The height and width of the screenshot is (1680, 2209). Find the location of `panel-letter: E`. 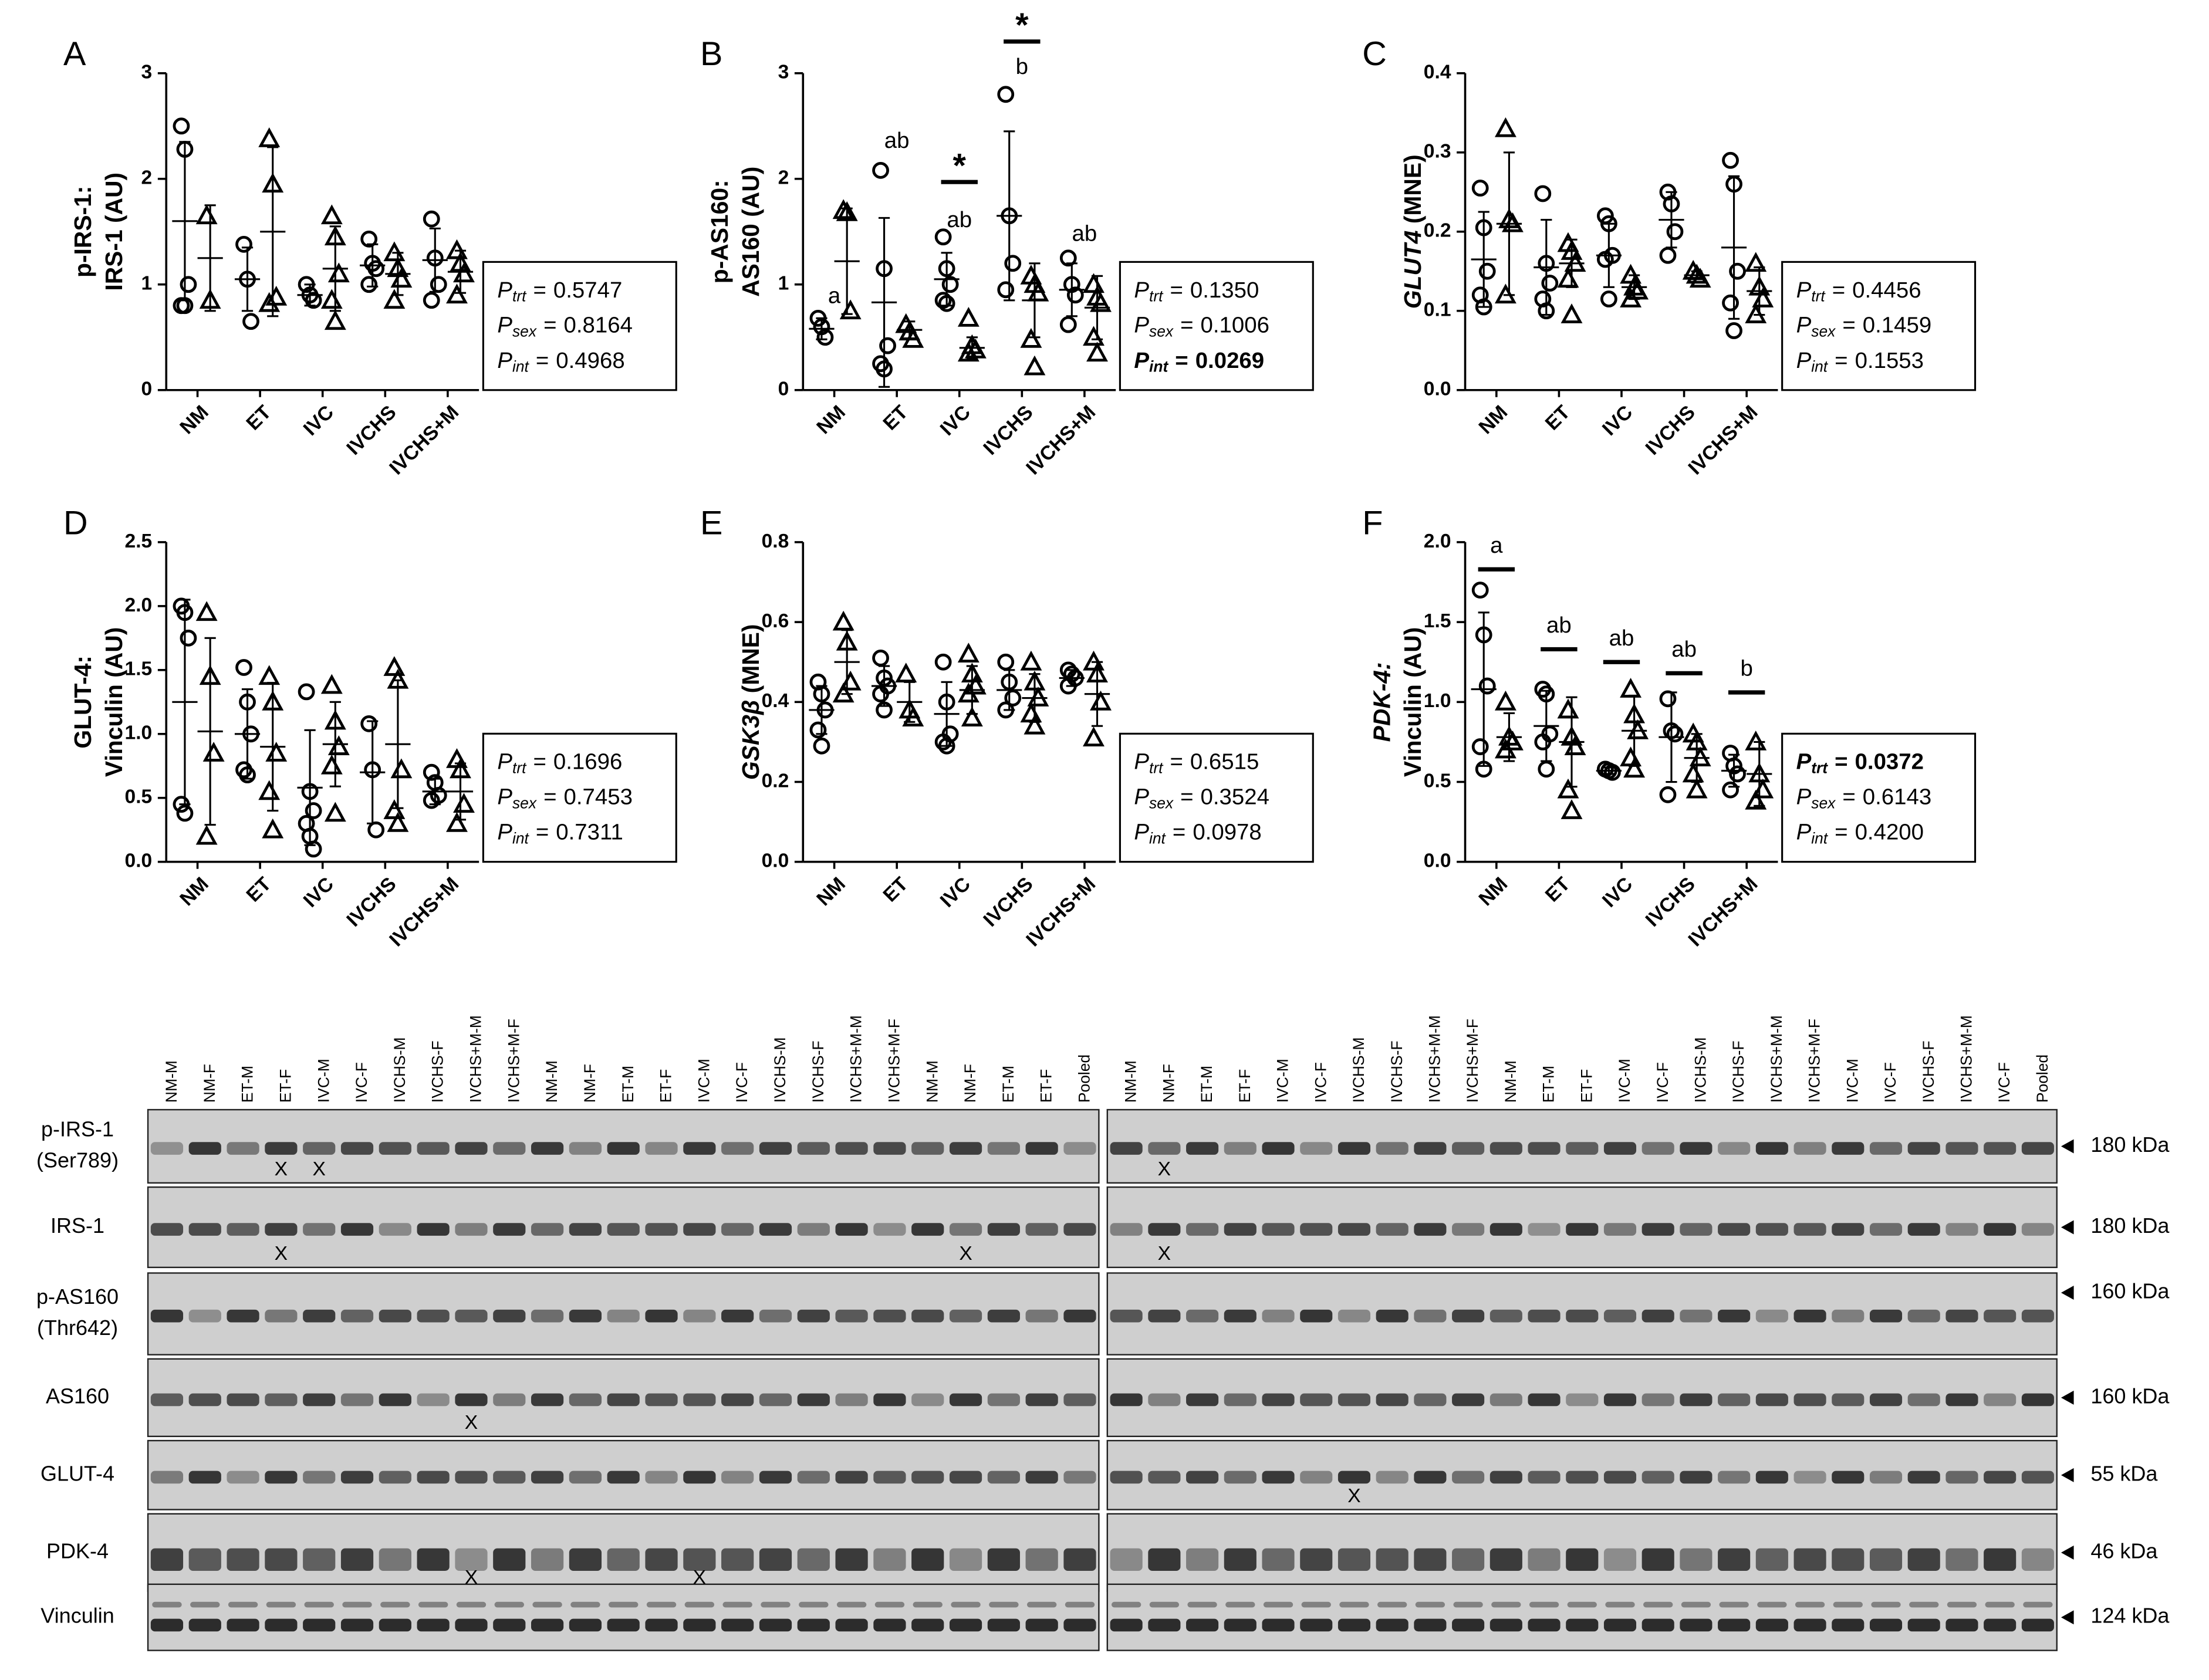

panel-letter: E is located at coordinates (711, 523).